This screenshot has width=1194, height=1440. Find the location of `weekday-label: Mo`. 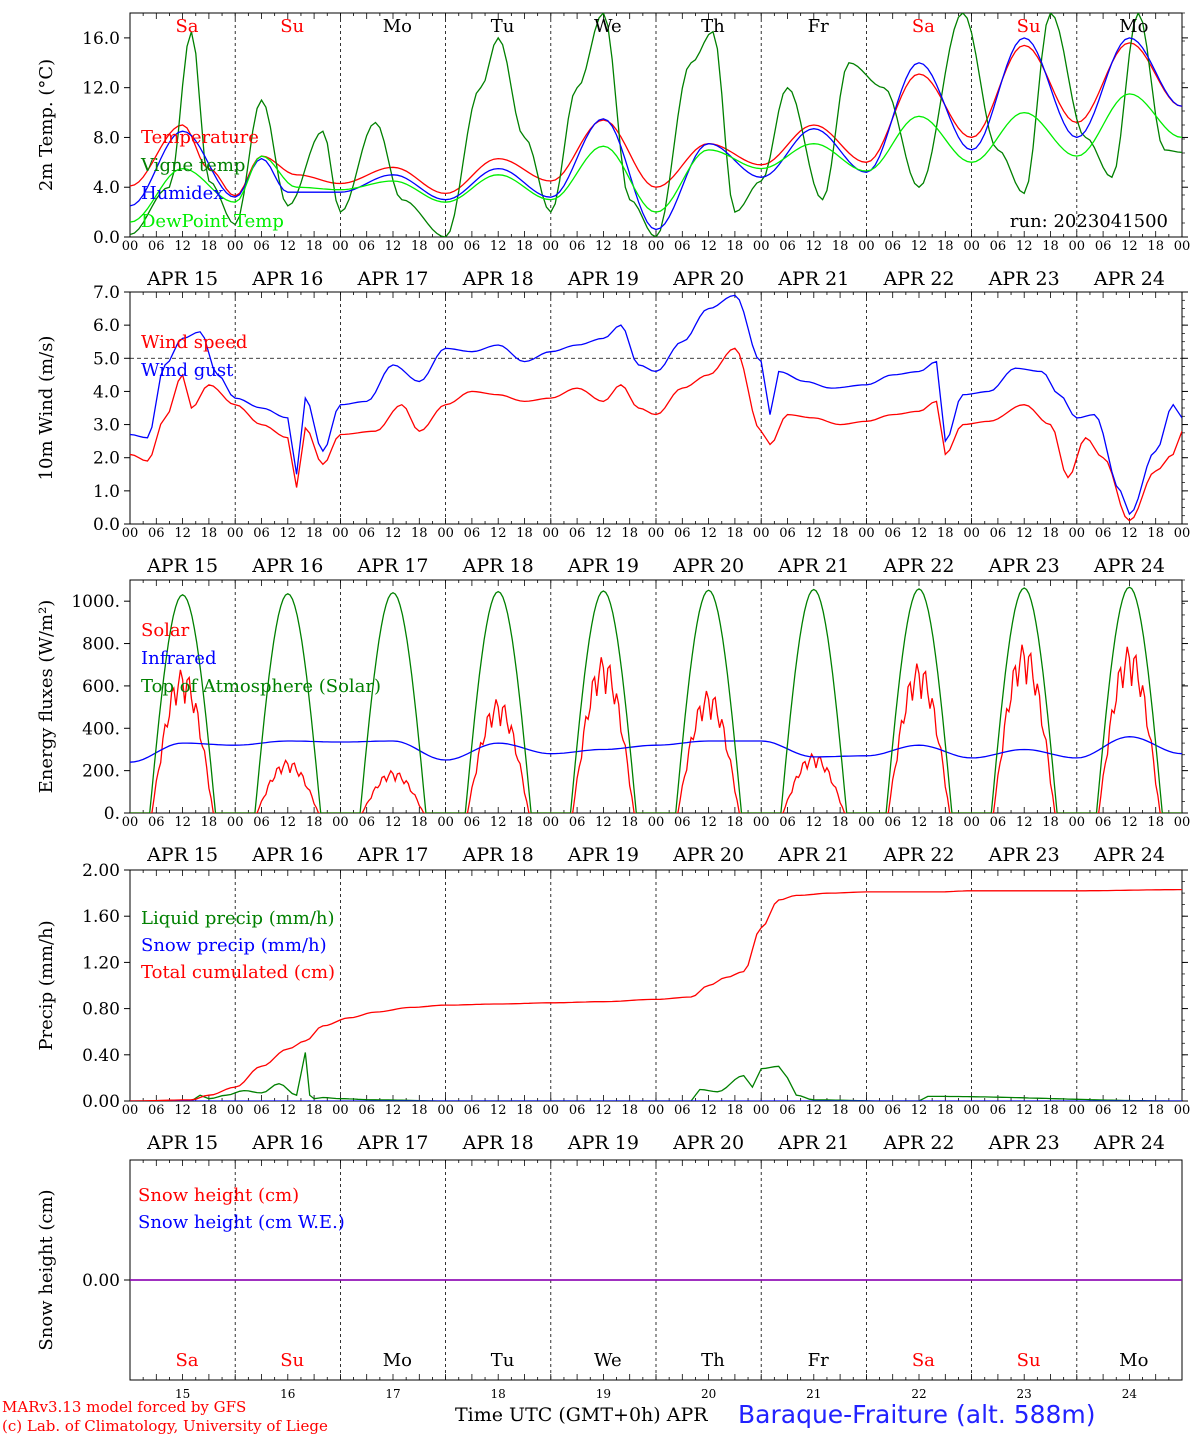

weekday-label: Mo is located at coordinates (397, 1360).